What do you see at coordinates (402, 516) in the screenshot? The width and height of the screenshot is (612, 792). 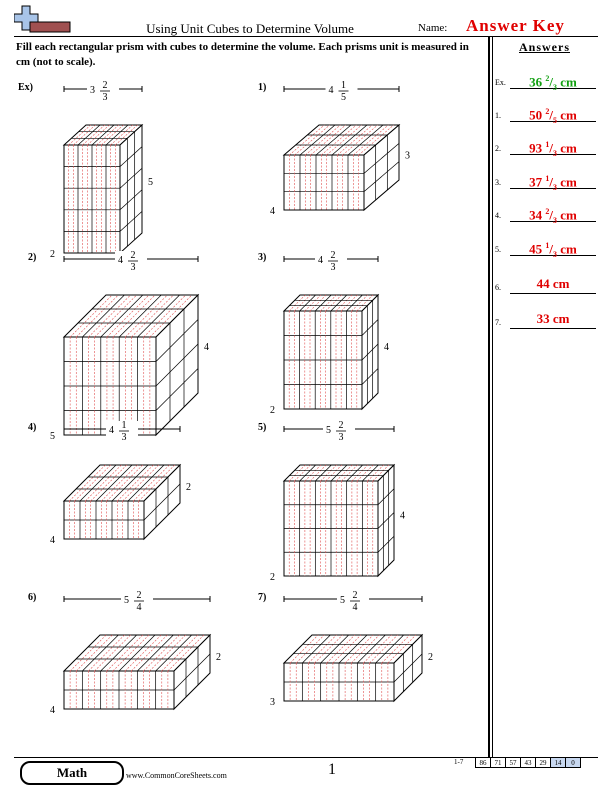 I see `side-dimension: 4` at bounding box center [402, 516].